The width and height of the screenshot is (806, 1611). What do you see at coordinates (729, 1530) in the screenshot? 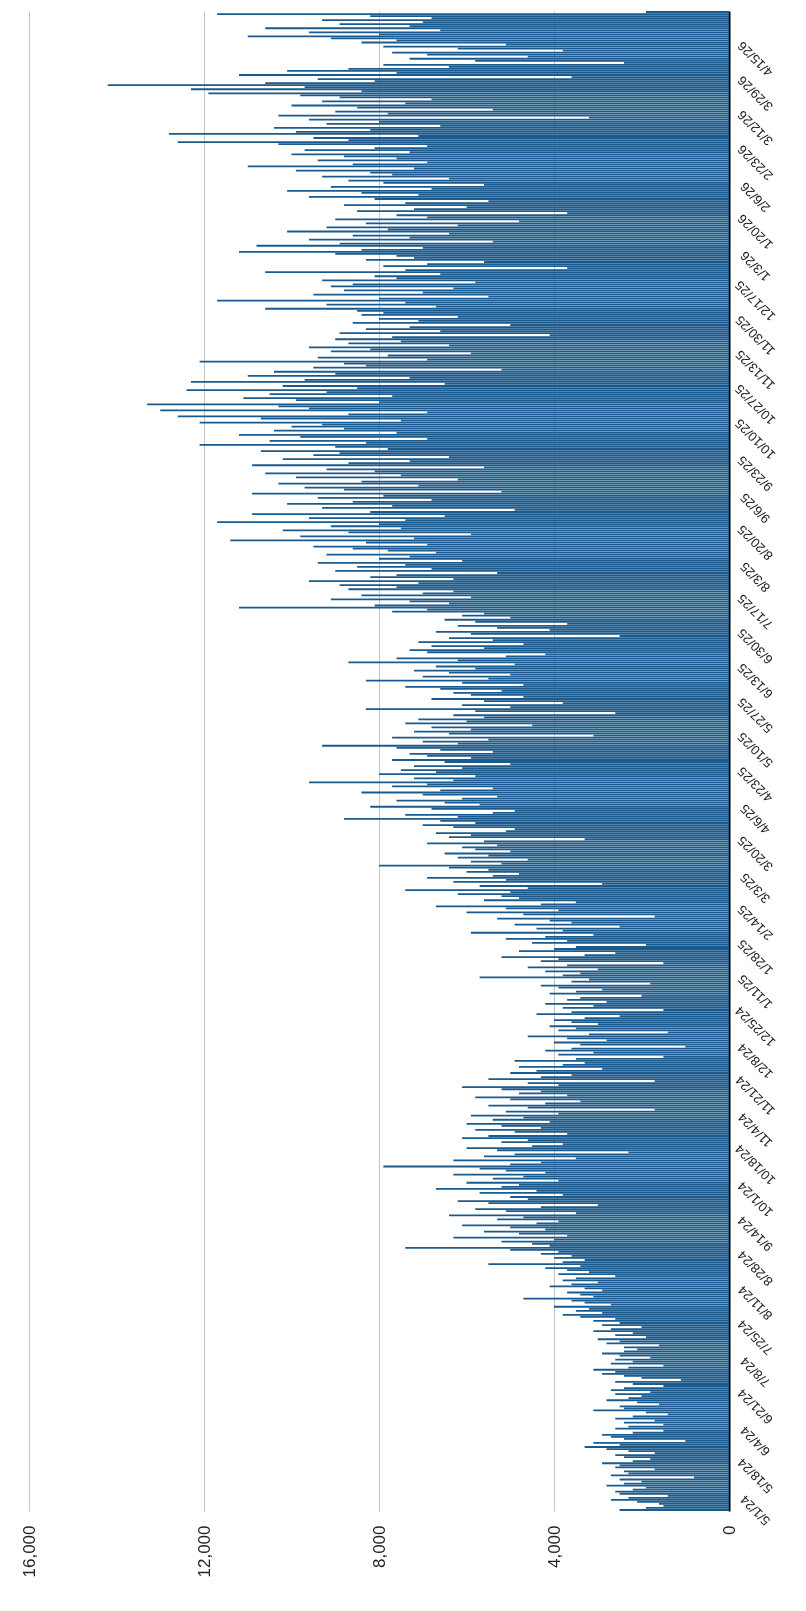
I see `x-tick-label: 0` at bounding box center [729, 1530].